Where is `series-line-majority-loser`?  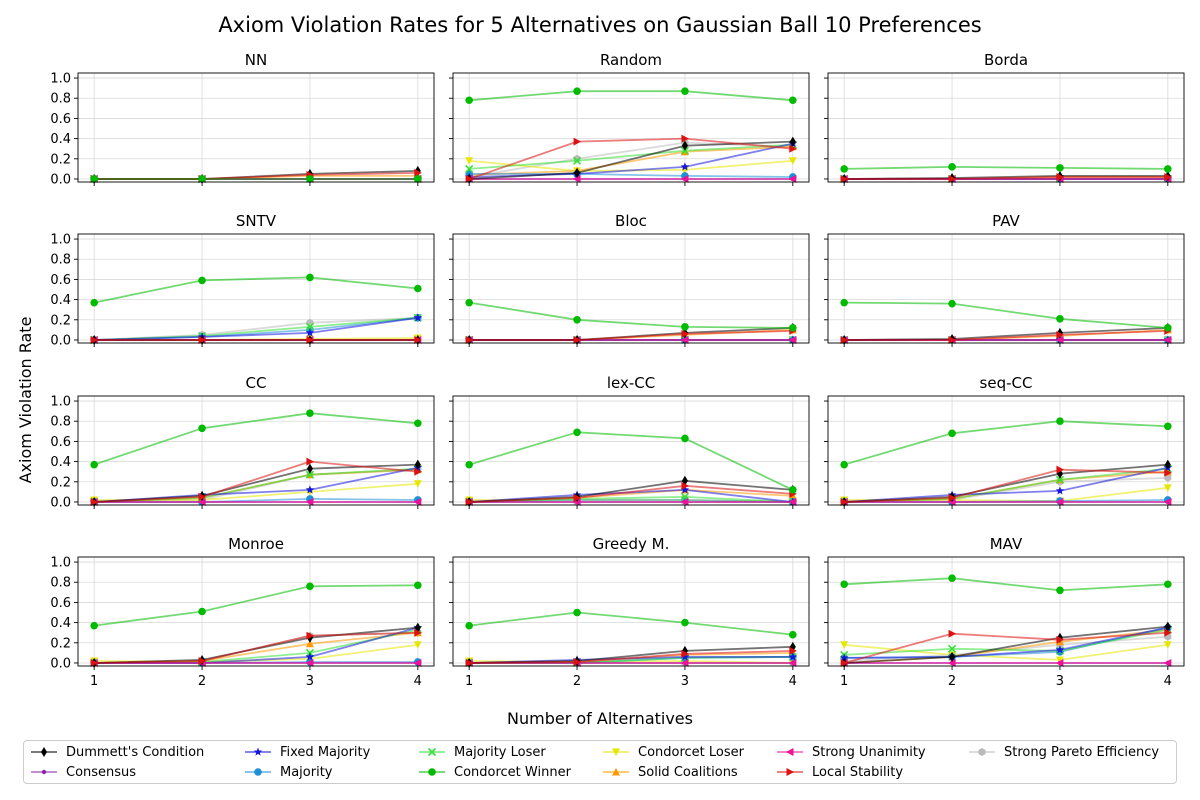
series-line-majority-loser is located at coordinates (256, 485).